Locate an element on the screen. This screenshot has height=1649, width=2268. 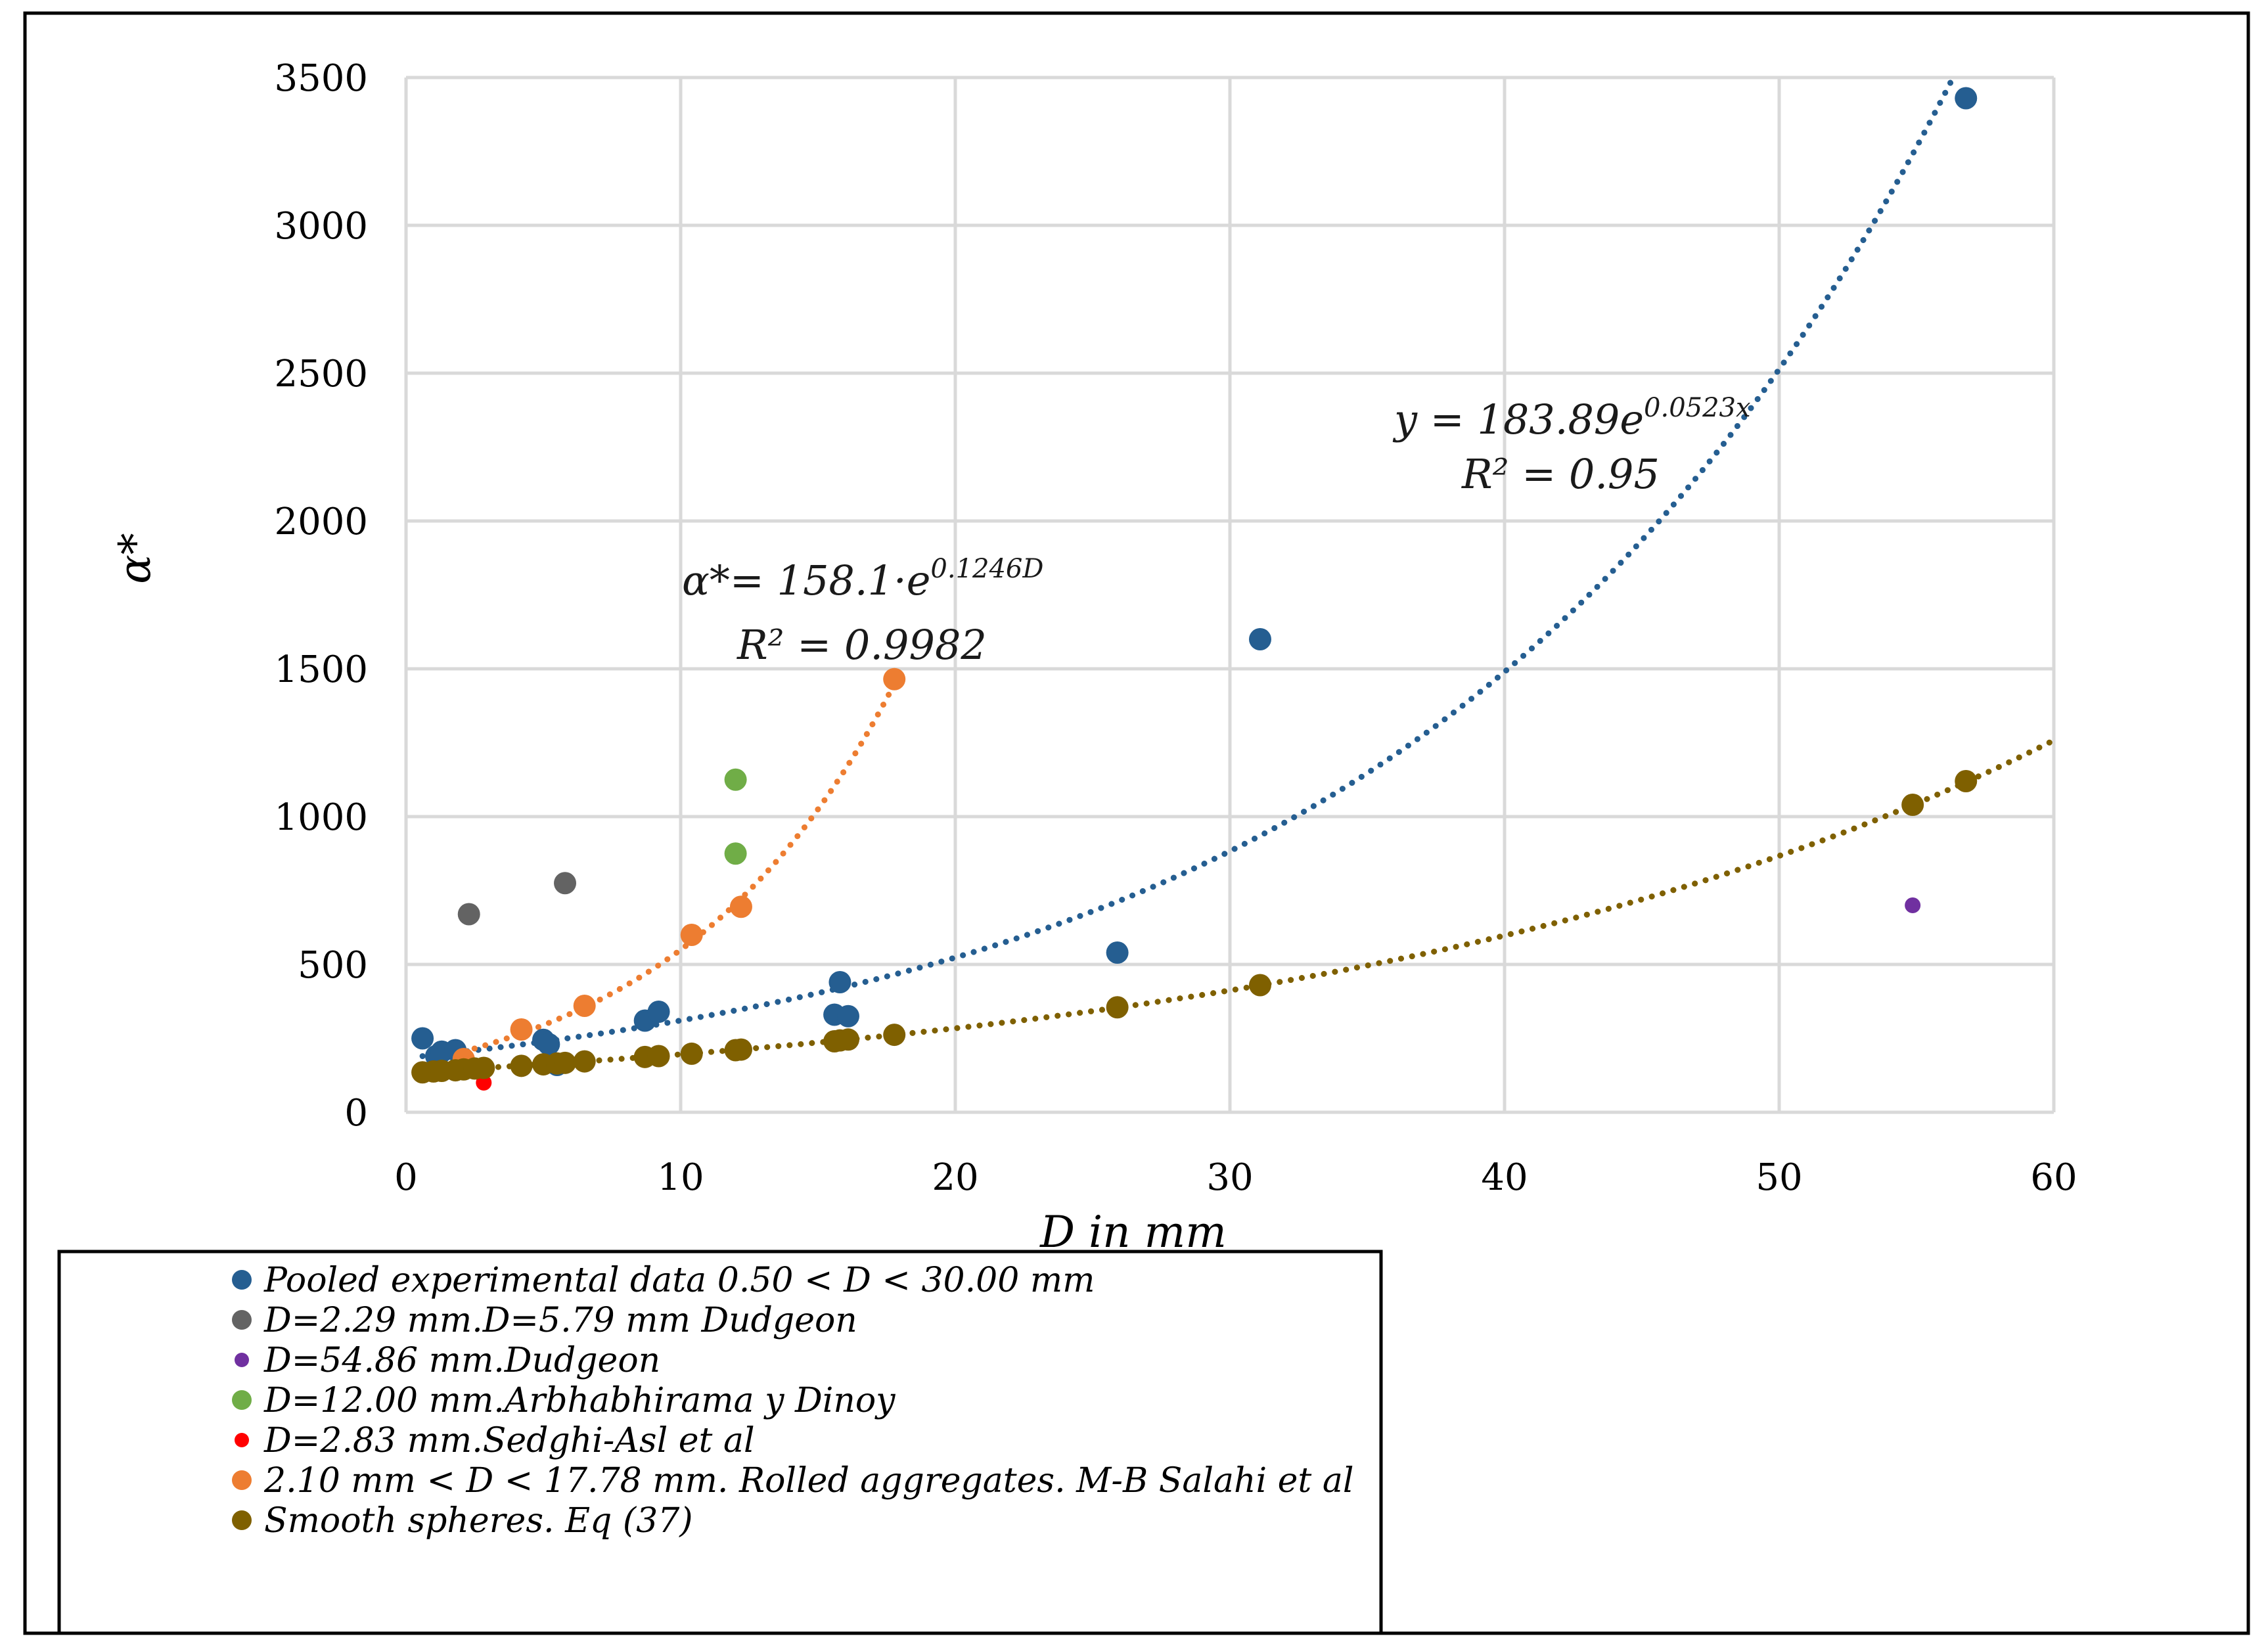
data-point-d-54-86-mm-dudgeon is located at coordinates (1913, 905).